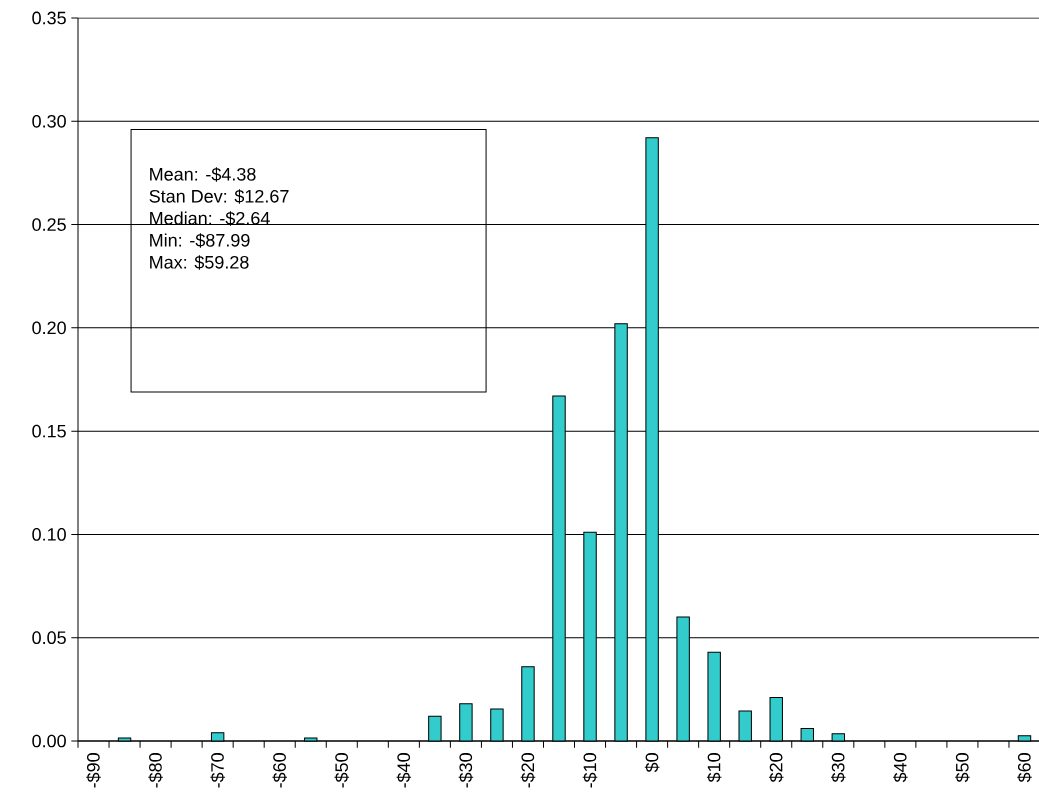 This screenshot has width=1039, height=800. I want to click on x-tick-label: -$70, so click(217, 770).